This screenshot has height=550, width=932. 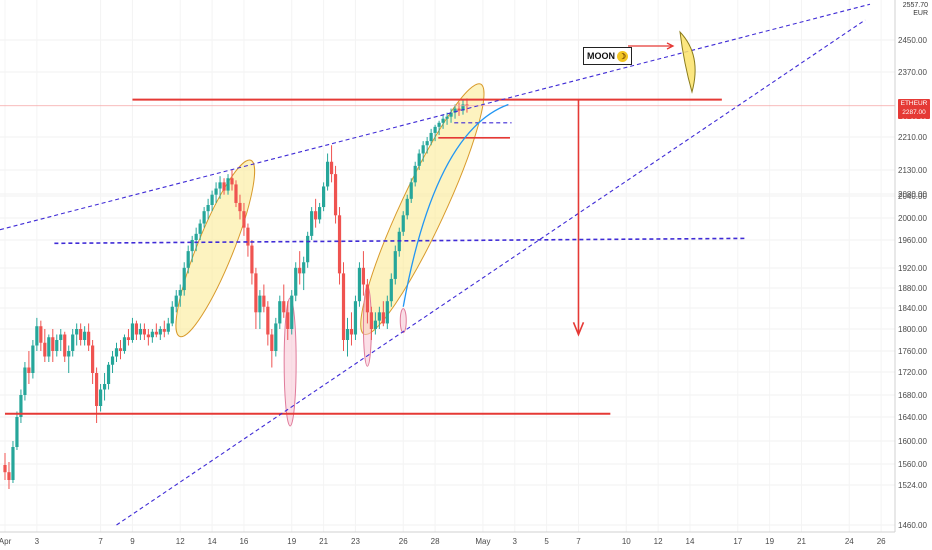 What do you see at coordinates (100, 541) in the screenshot?
I see `x-tick-label: 7` at bounding box center [100, 541].